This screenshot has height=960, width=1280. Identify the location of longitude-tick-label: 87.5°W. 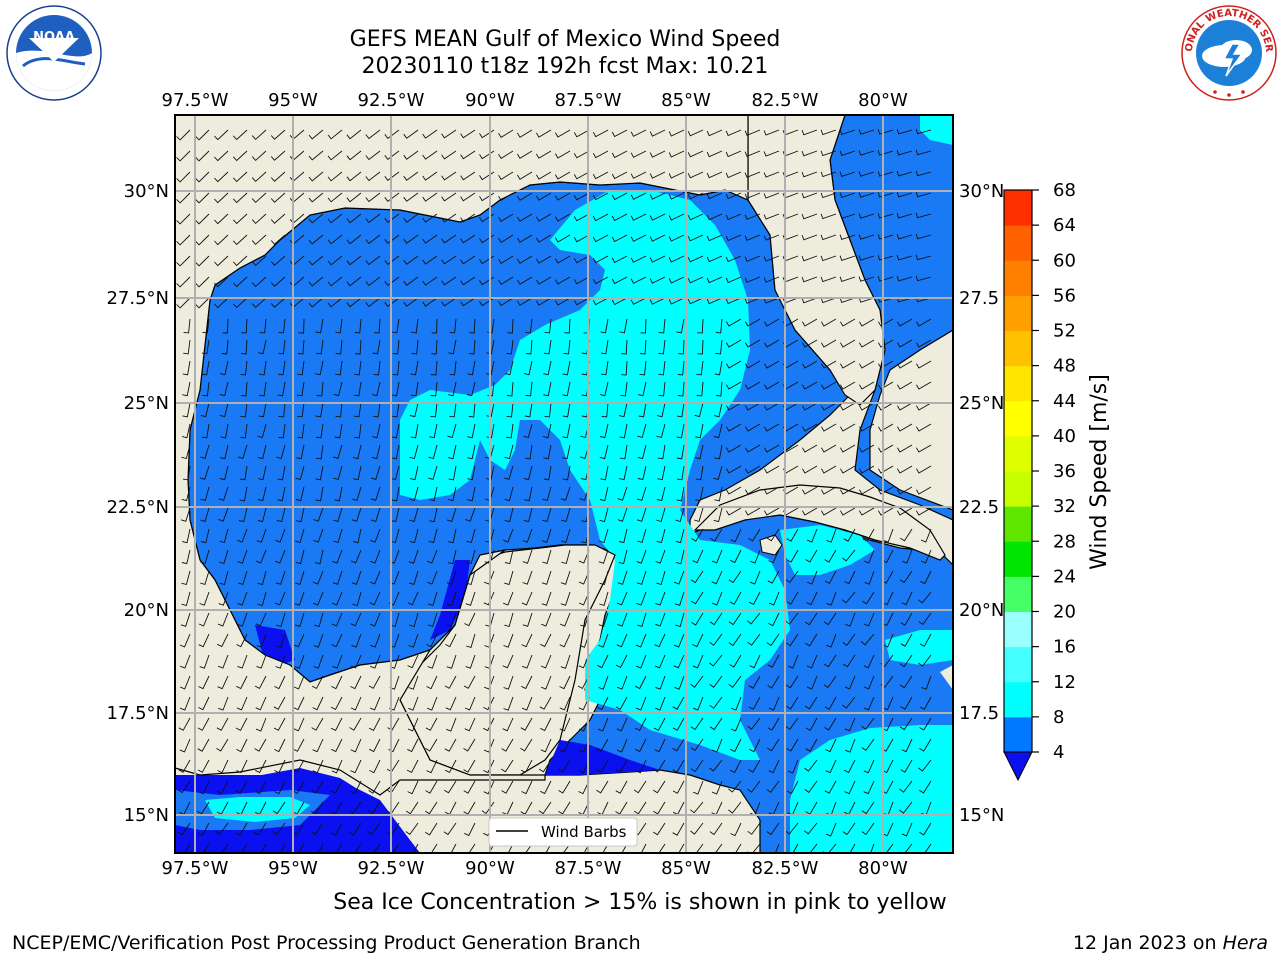
(588, 100).